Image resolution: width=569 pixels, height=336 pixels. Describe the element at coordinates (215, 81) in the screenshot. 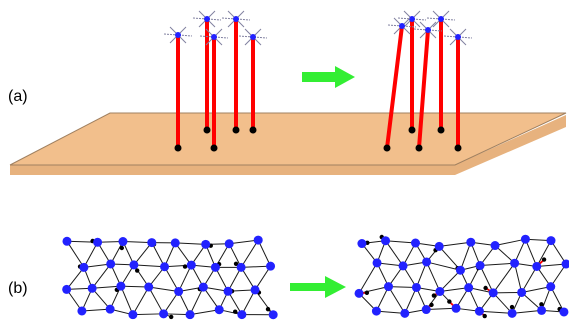

I see `rod-array-upright` at that location.